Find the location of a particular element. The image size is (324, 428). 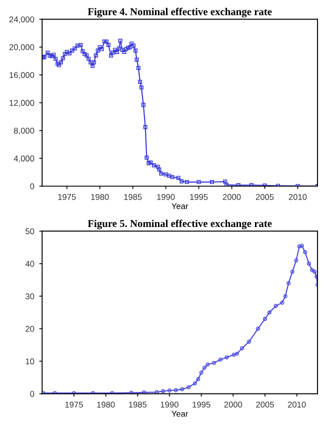

y-tick-label: 20,000 is located at coordinates (21, 48).